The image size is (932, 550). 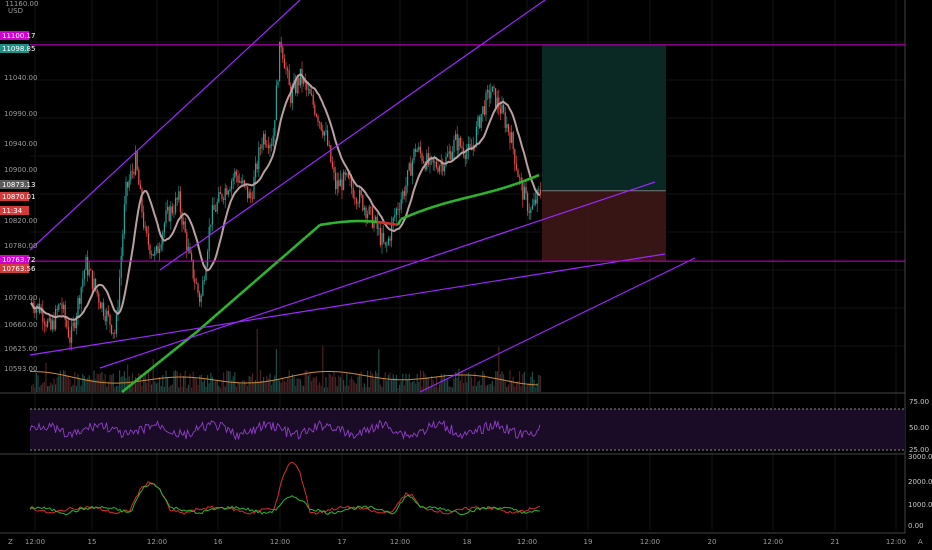 What do you see at coordinates (18, 185) in the screenshot?
I see `price-tag-label: 10873.13` at bounding box center [18, 185].